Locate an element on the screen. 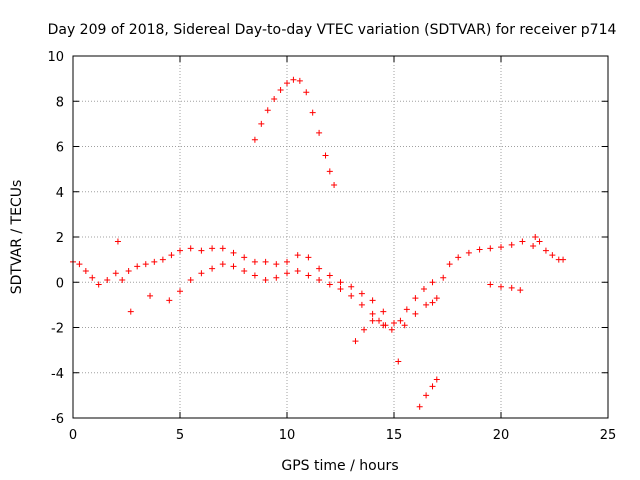 The width and height of the screenshot is (640, 480). x-tick-label: 25 is located at coordinates (608, 435).